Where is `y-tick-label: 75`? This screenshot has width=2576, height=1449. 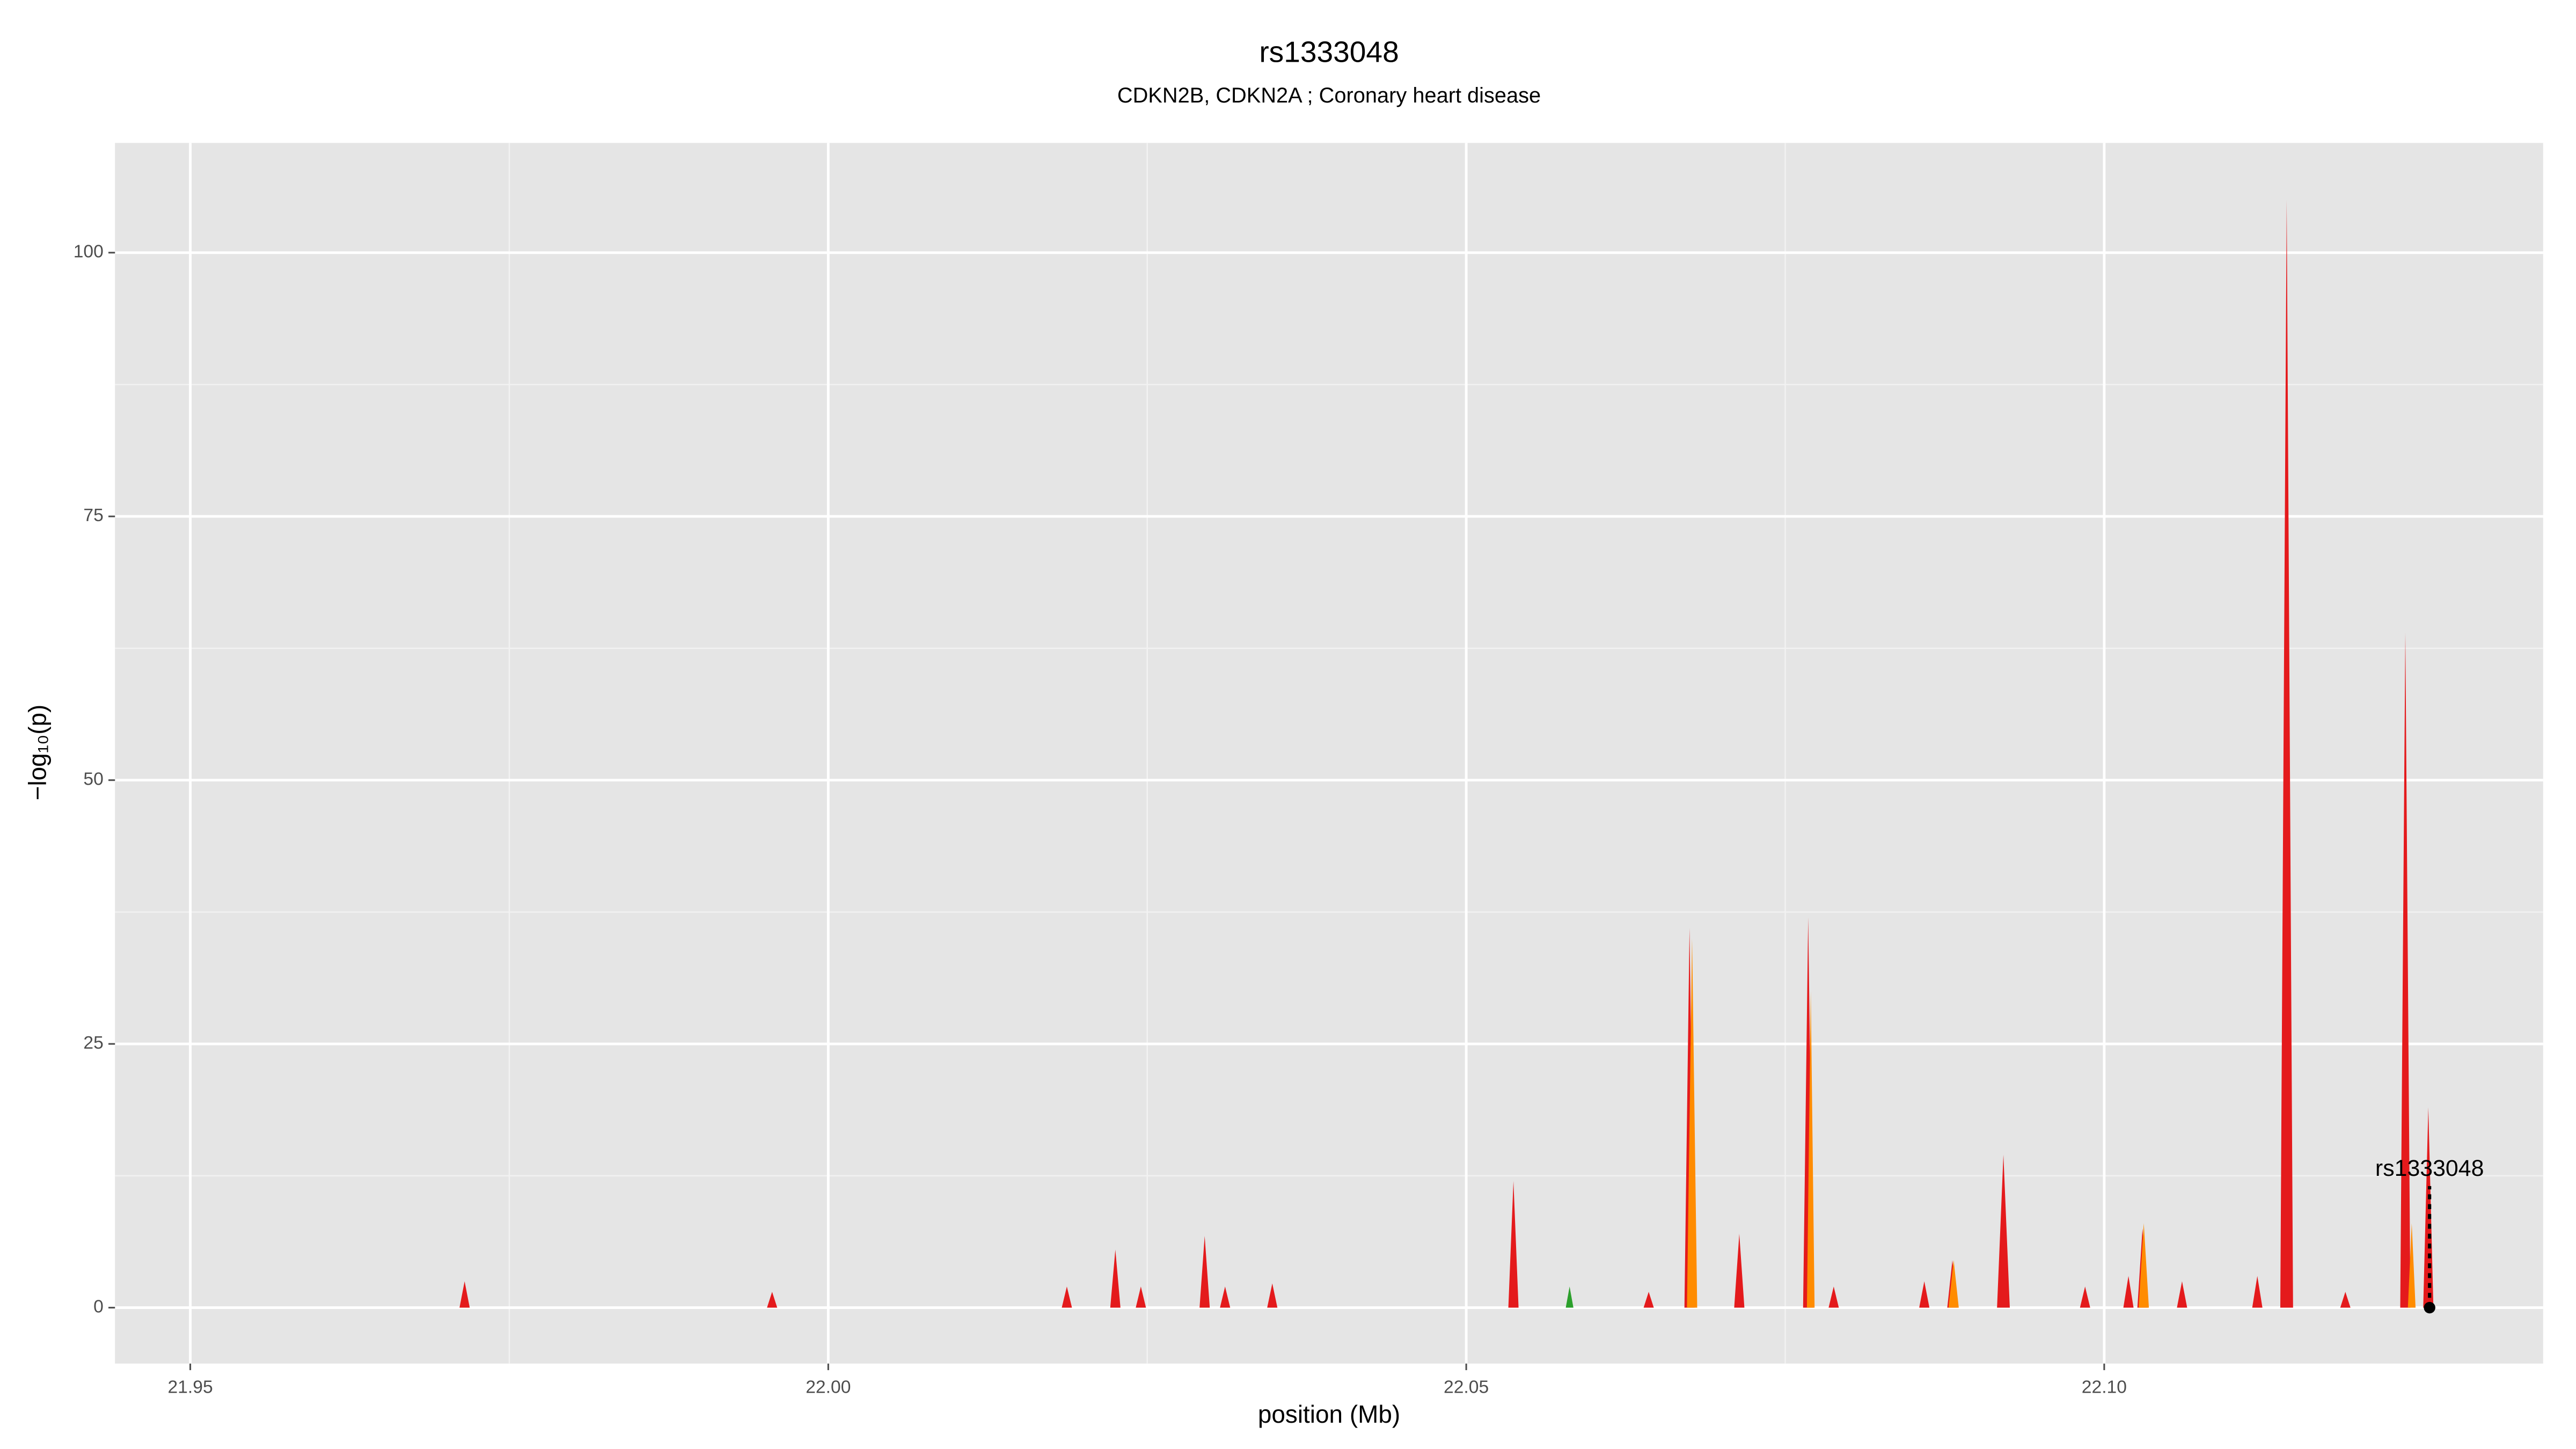
y-tick-label: 75 is located at coordinates (93, 515).